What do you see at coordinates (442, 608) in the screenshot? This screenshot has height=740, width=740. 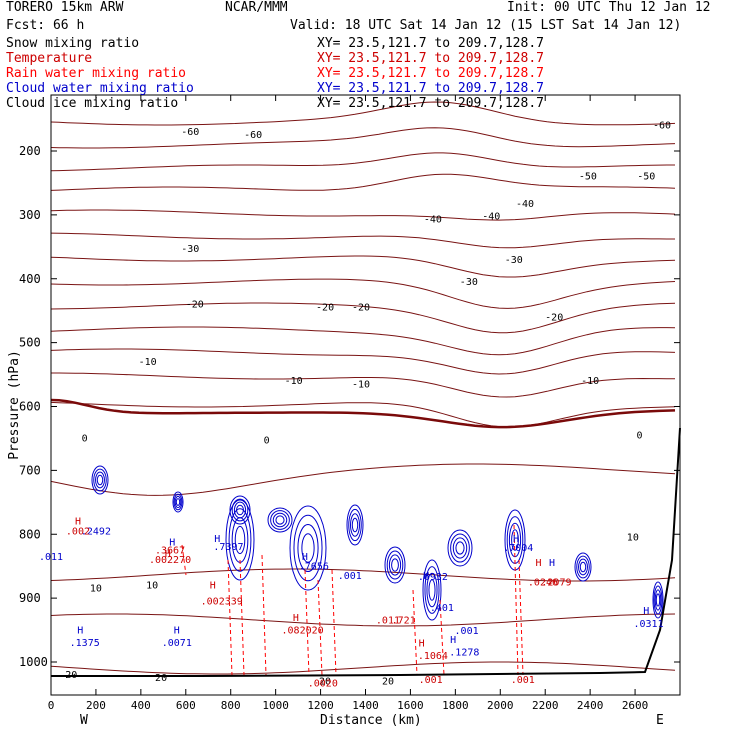 I see `cloud-water-label: .401` at bounding box center [442, 608].